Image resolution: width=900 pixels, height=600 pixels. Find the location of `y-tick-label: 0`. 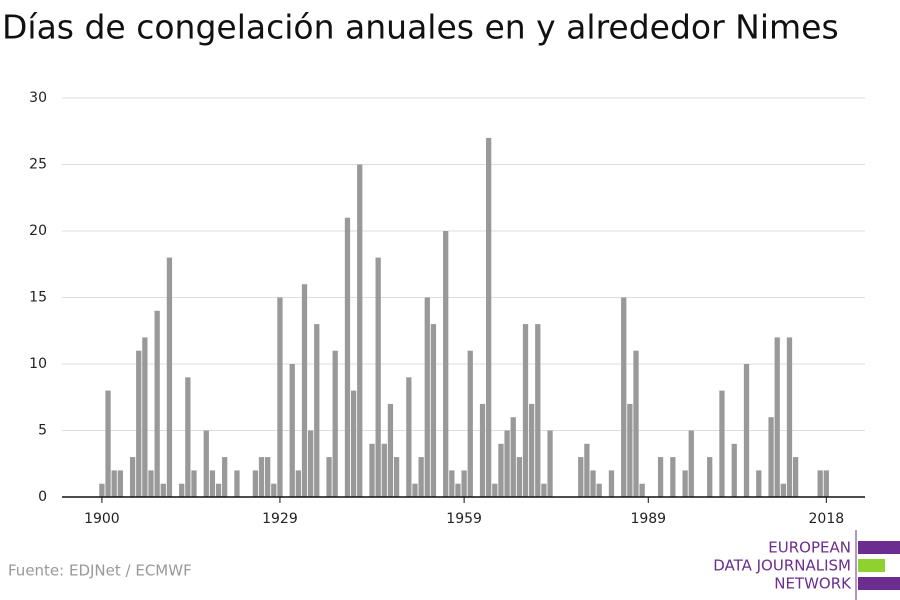

y-tick-label: 0 is located at coordinates (42, 497).